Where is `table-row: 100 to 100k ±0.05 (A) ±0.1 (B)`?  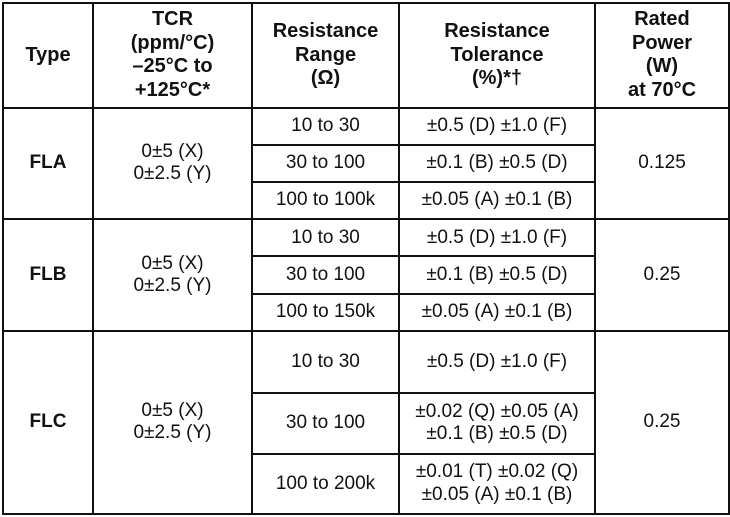
table-row: 100 to 100k ±0.05 (A) ±0.1 (B) is located at coordinates (366, 201).